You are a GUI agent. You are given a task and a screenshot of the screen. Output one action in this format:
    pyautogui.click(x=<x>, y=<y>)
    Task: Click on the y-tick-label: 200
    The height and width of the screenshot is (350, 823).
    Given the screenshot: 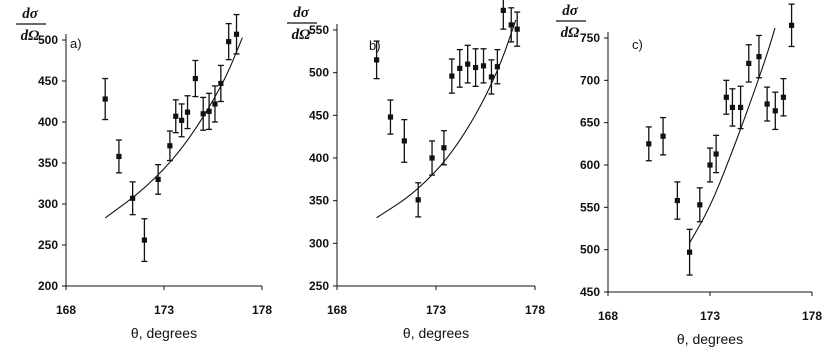 What is the action you would take?
    pyautogui.click(x=48, y=286)
    